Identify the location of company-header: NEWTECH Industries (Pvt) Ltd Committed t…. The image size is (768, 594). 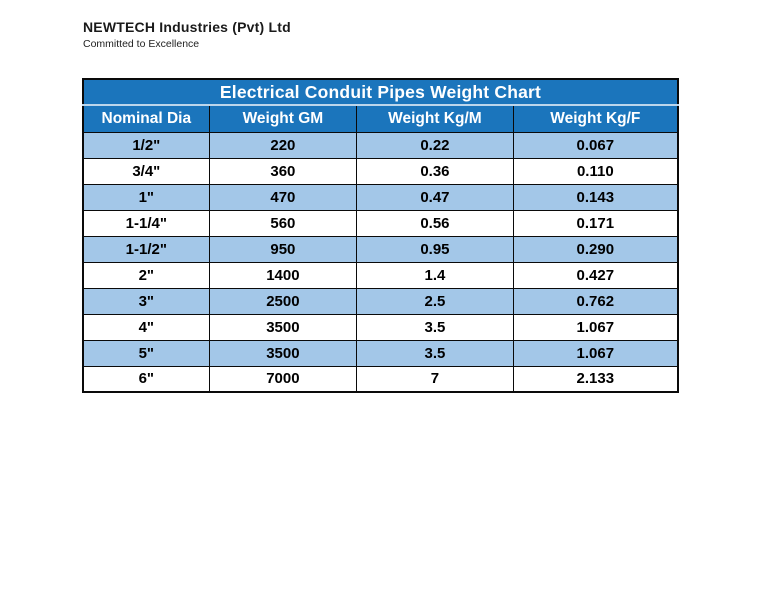
(187, 34).